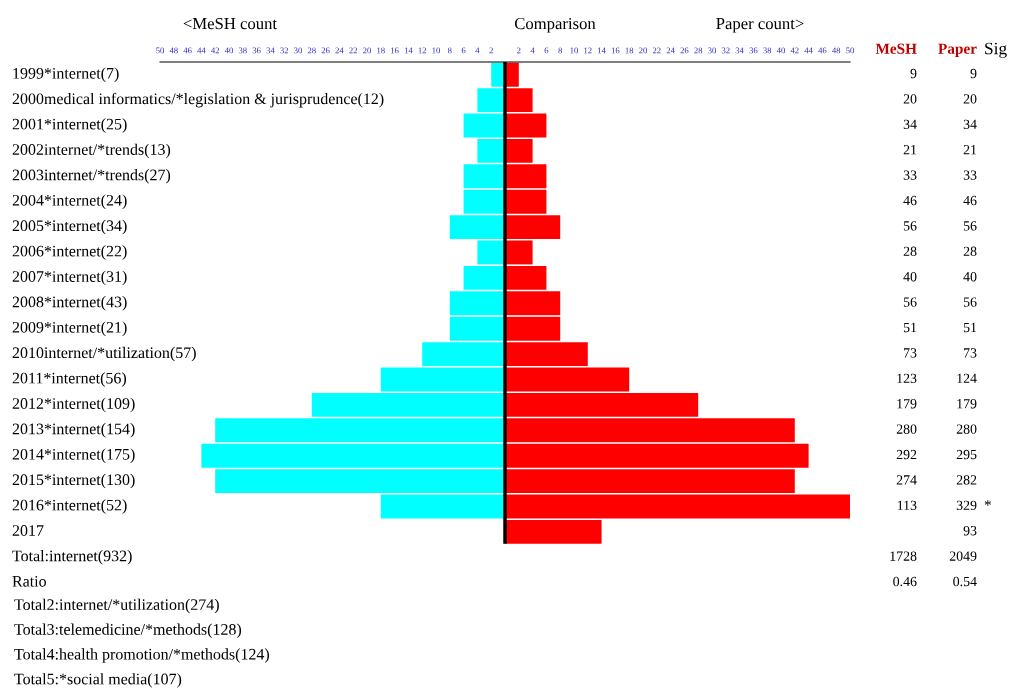 This screenshot has width=1009, height=691. What do you see at coordinates (910, 302) in the screenshot?
I see `text: 56` at bounding box center [910, 302].